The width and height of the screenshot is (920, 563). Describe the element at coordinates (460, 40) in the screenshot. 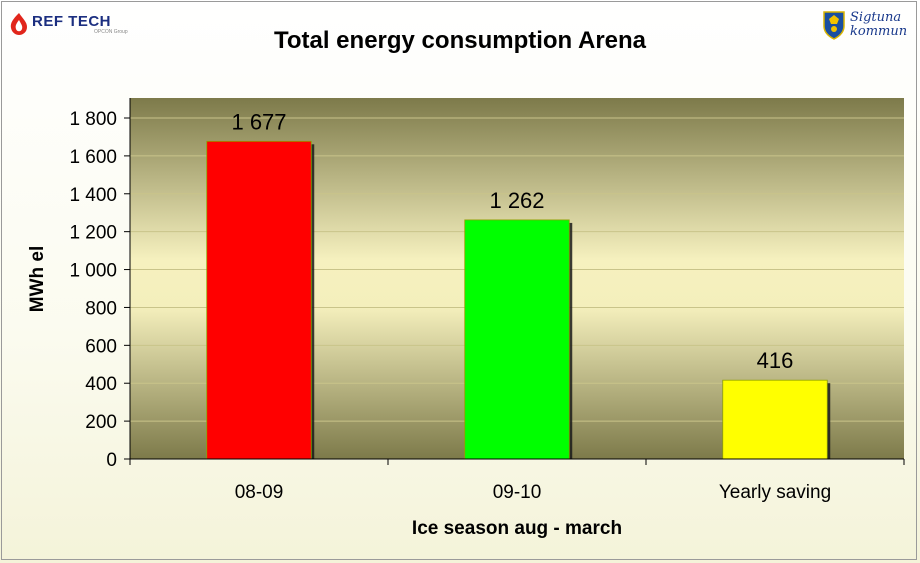

I see `chart-title: Total energy consumption Arena` at that location.